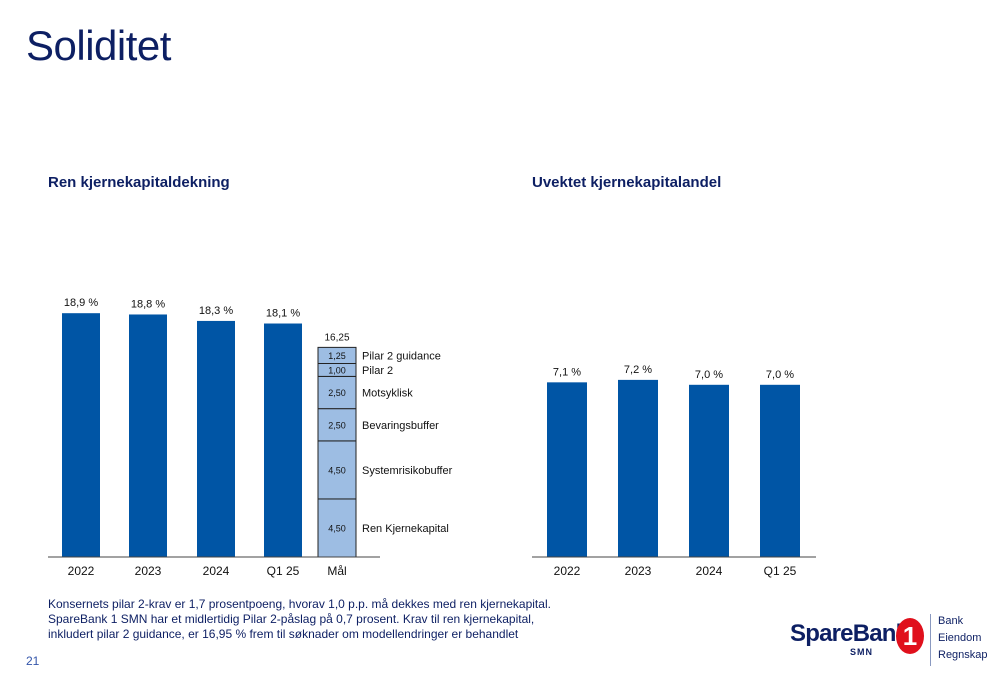  I want to click on stack-segment-name: Pilar 2, so click(377, 371).